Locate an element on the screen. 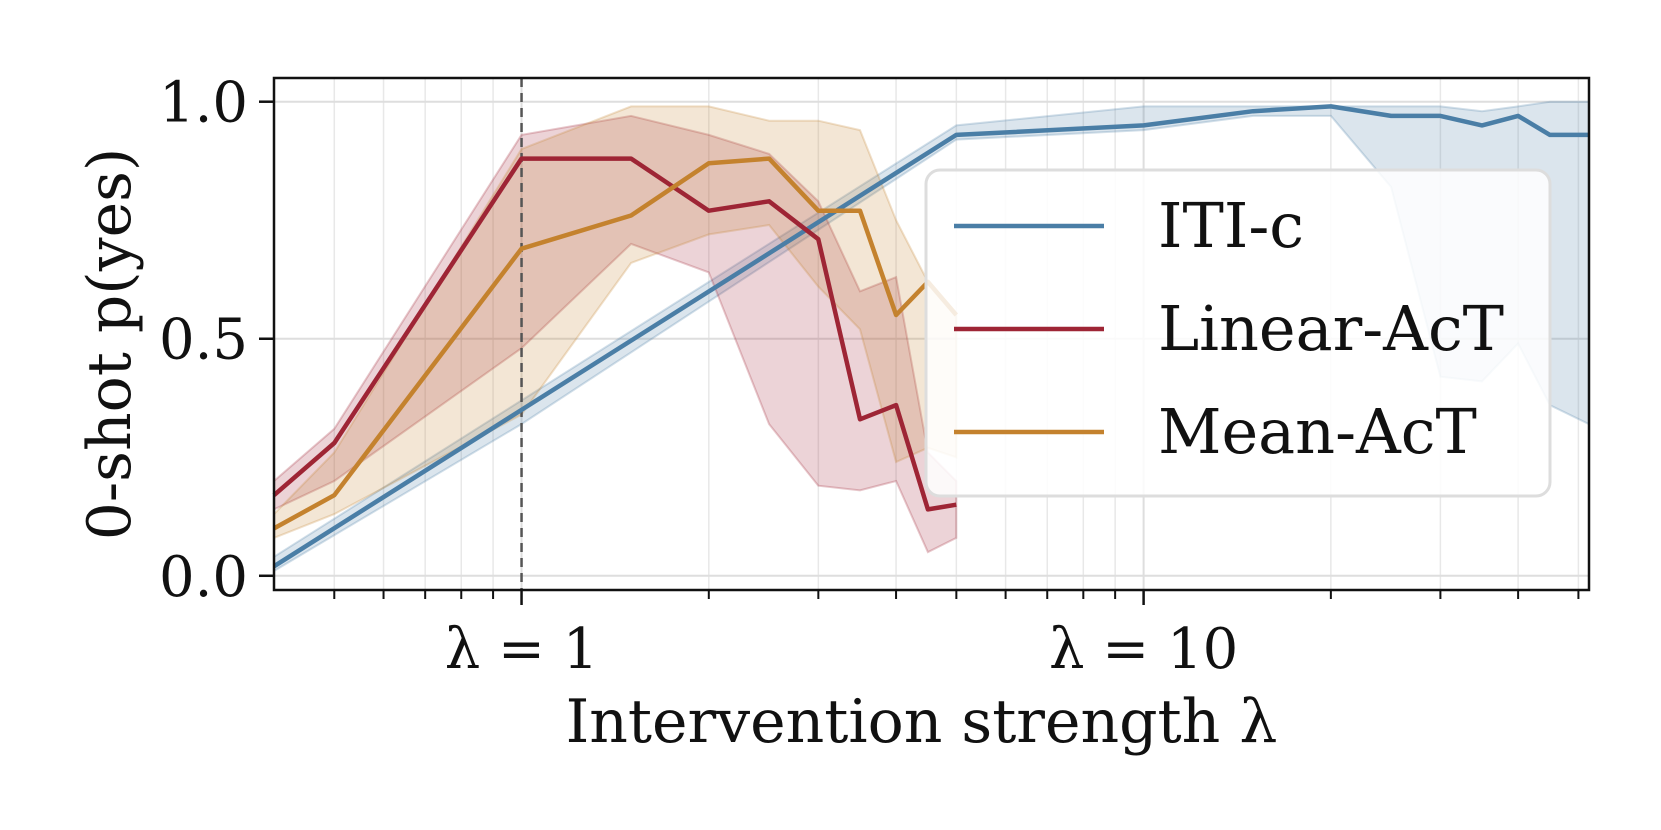  legend-label: ITI-c is located at coordinates (1231, 225).